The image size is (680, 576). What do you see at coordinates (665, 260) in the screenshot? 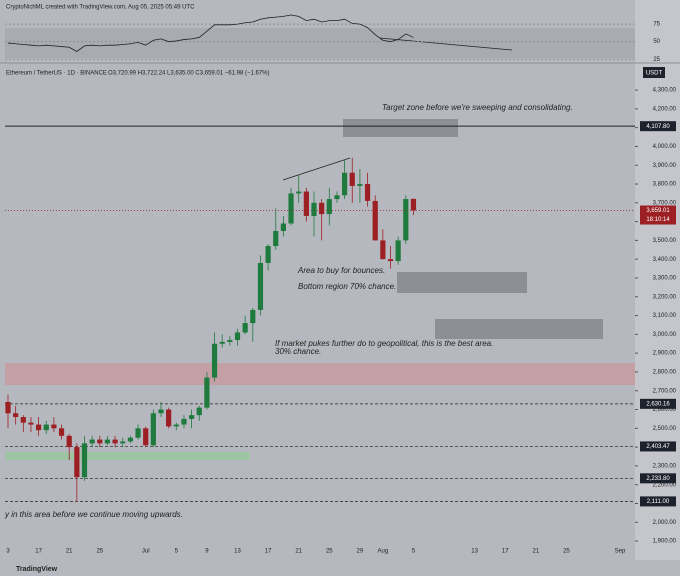
I see `y-tick-label: 3,400.00` at bounding box center [665, 260].